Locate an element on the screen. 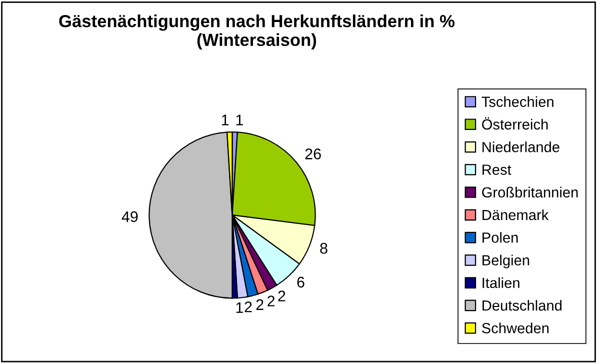  legend-label: Niederlande is located at coordinates (521, 147).